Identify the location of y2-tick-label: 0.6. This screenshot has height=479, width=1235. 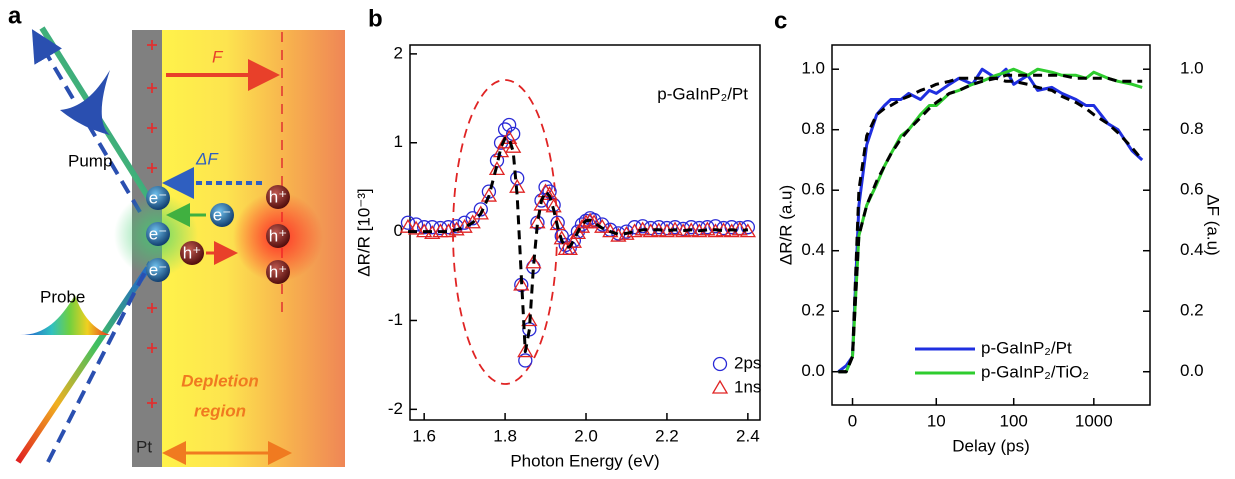
(1192, 189).